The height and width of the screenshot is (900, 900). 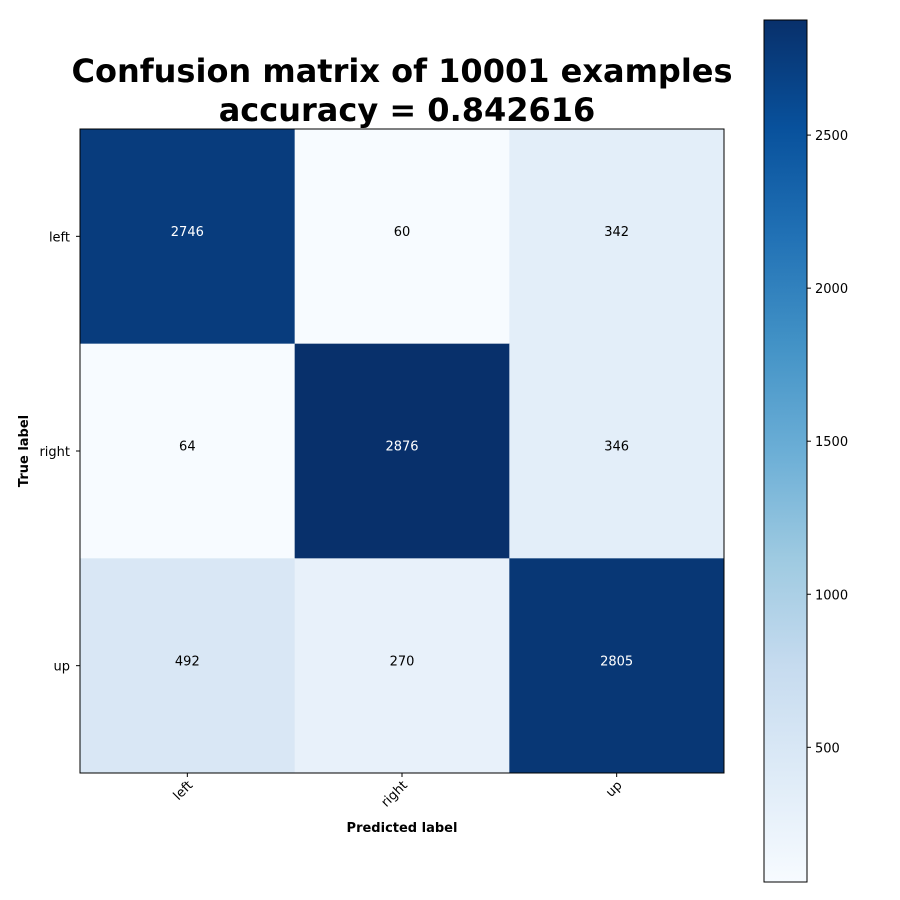 I want to click on cell-value-right-up: 346, so click(x=616, y=447).